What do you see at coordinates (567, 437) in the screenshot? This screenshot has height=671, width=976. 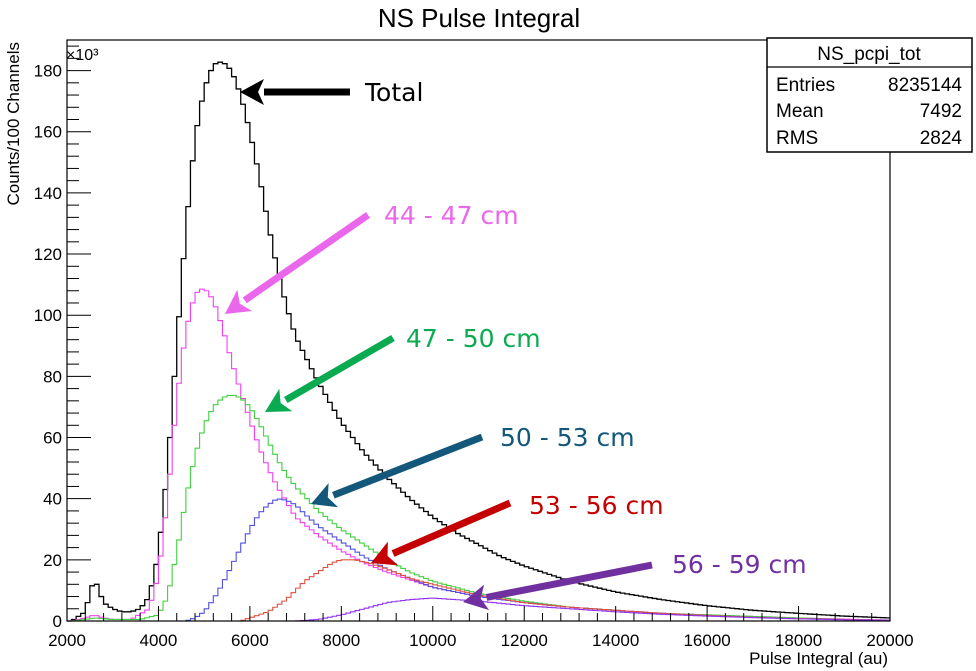 I see `annotation-label: 50 - 53 cm` at bounding box center [567, 437].